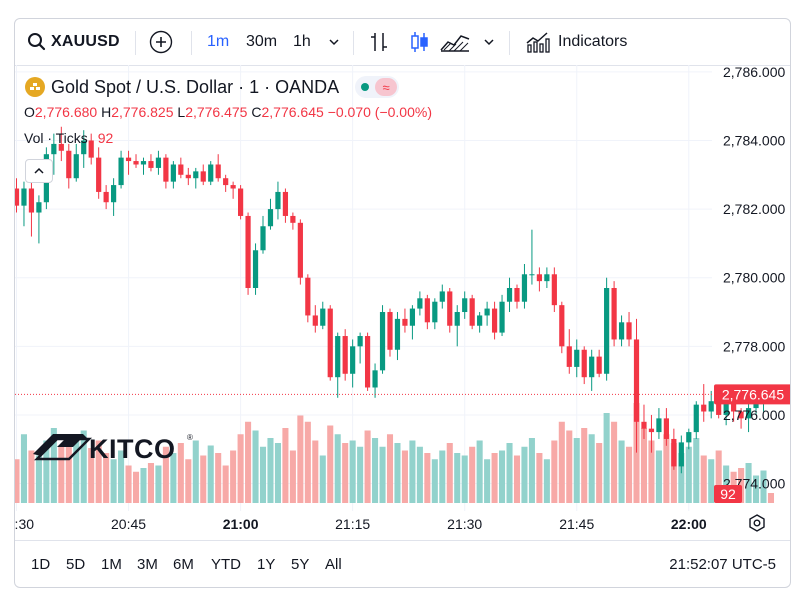 The image size is (807, 597). What do you see at coordinates (722, 564) in the screenshot?
I see `timezone-clock: 21:52:07 UTC-5` at bounding box center [722, 564].